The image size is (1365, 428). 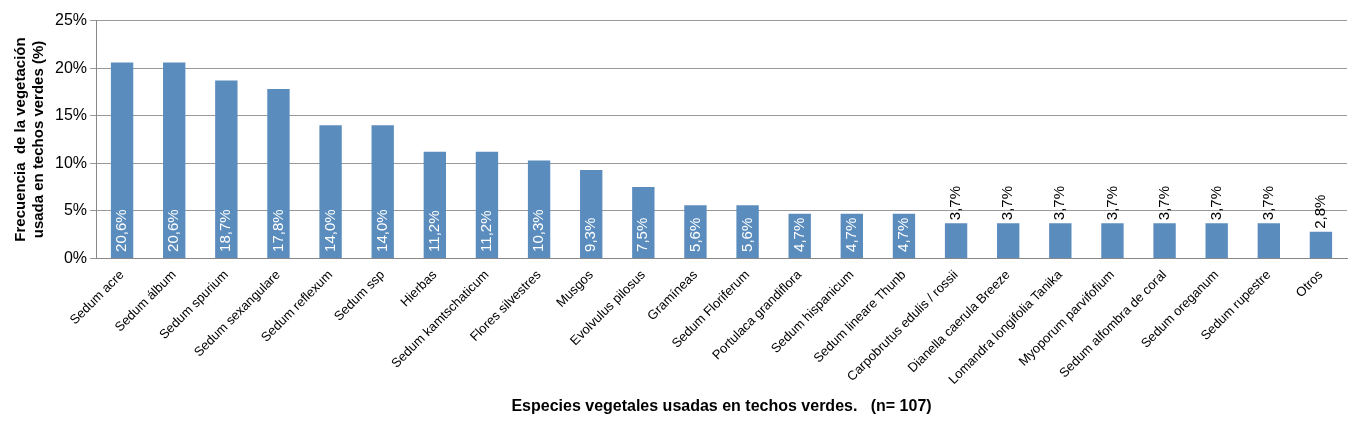 I want to click on data-label: 10,3%, so click(x=538, y=230).